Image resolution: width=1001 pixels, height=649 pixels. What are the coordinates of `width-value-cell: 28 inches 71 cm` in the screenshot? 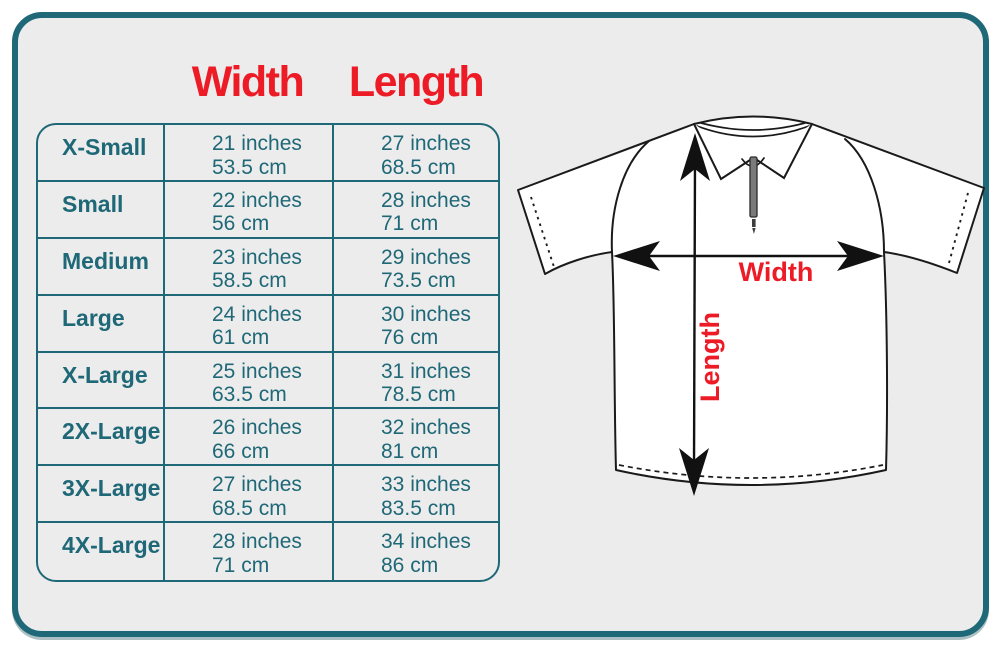 It's located at (249, 551).